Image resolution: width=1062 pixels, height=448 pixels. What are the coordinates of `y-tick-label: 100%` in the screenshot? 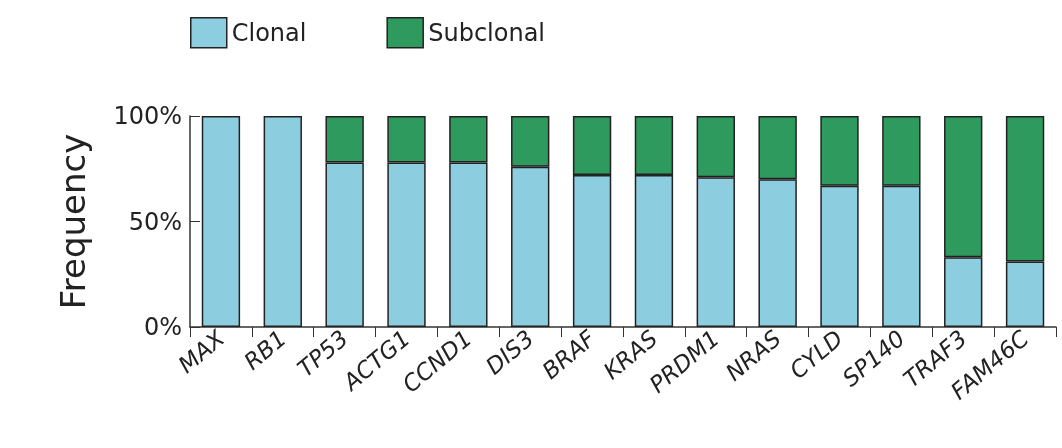 It's located at (147, 116).